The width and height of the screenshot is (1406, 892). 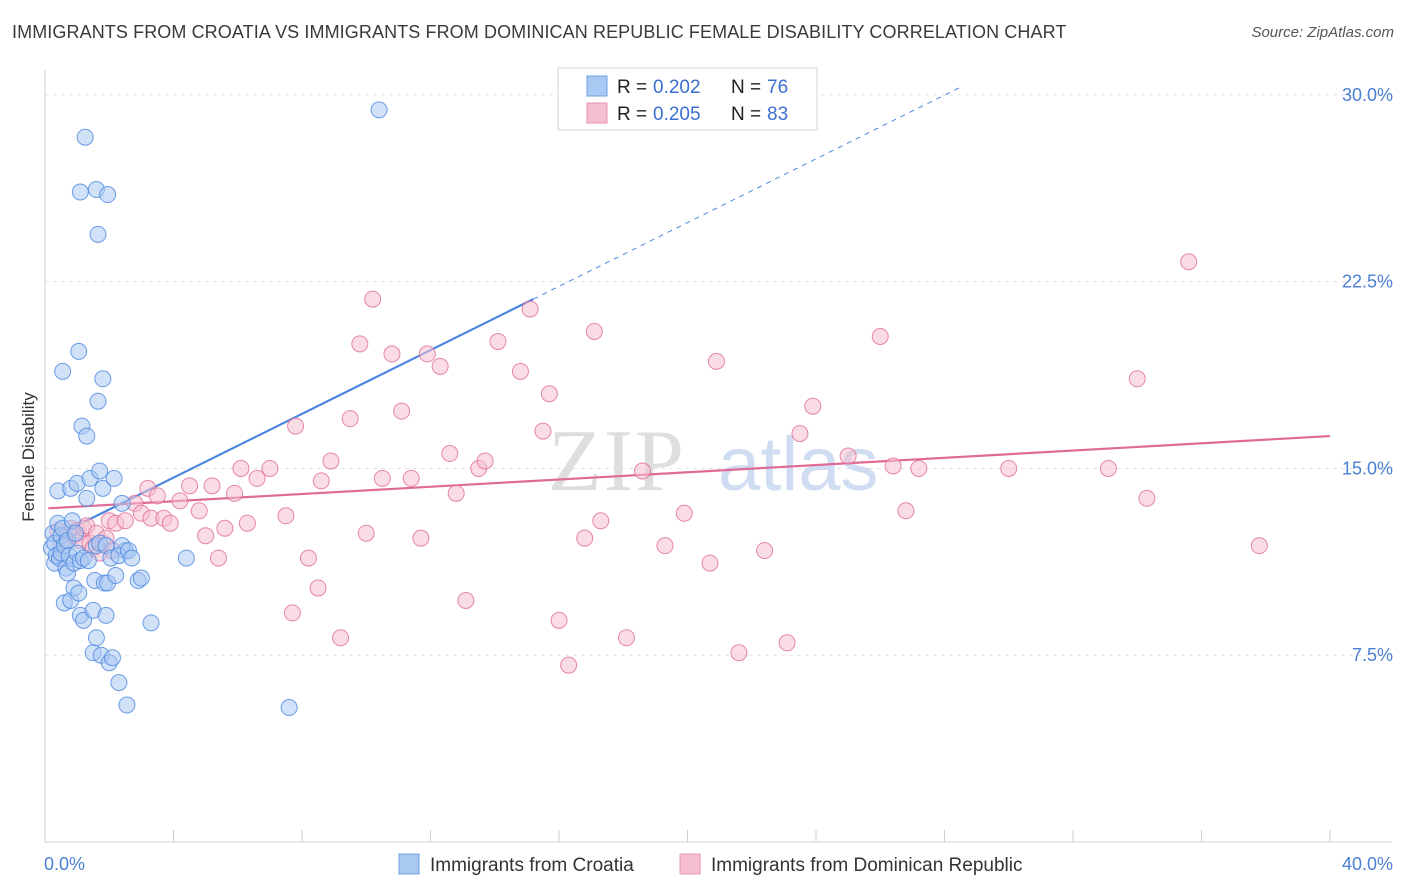 What do you see at coordinates (746, 87) in the screenshot?
I see `stats-legend-n-label-croatia: N =` at bounding box center [746, 87].